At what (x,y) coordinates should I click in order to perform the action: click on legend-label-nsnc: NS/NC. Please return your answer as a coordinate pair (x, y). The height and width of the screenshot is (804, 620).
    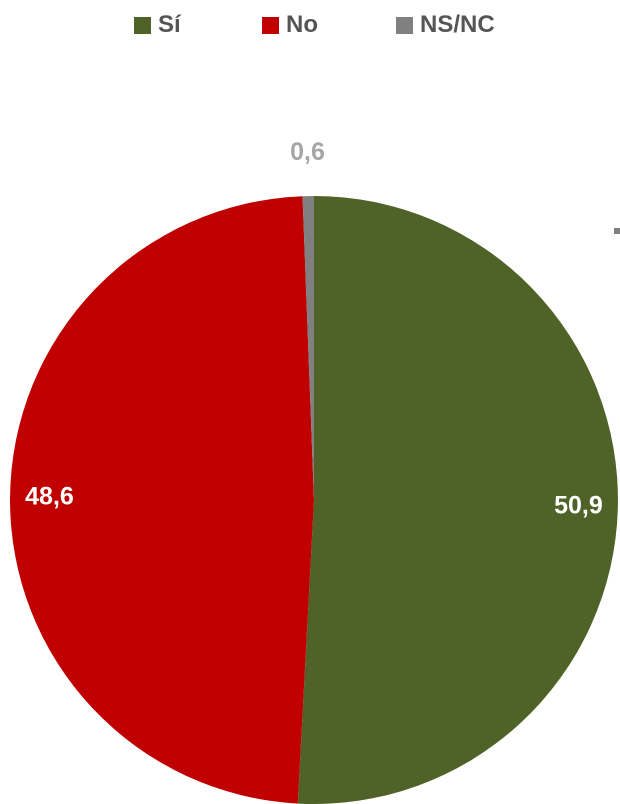
    Looking at the image, I should click on (457, 24).